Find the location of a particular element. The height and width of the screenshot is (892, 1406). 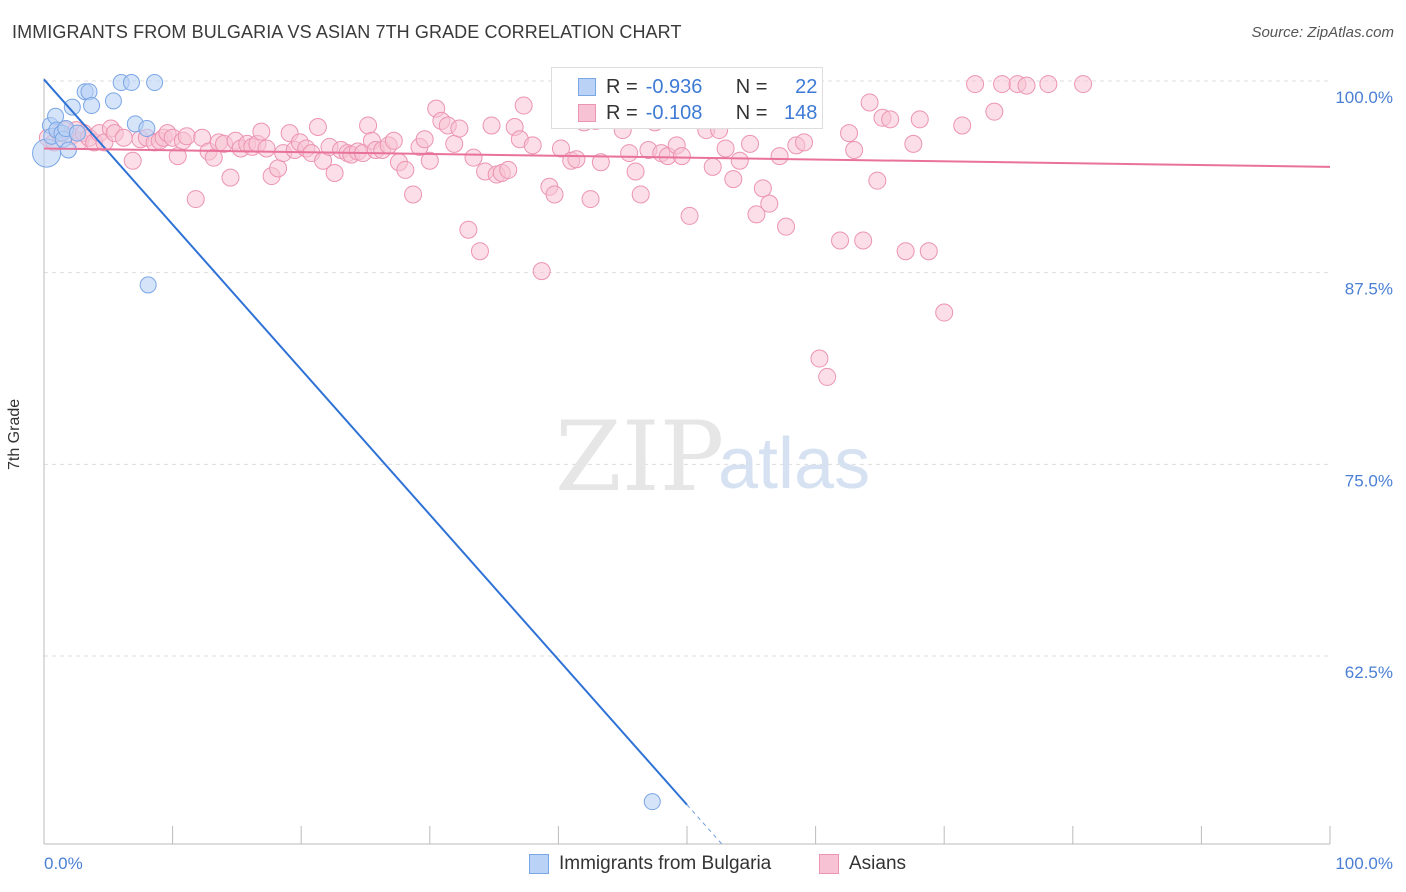

bulgaria-legend-label: Immigrants from Bulgaria is located at coordinates (665, 863).